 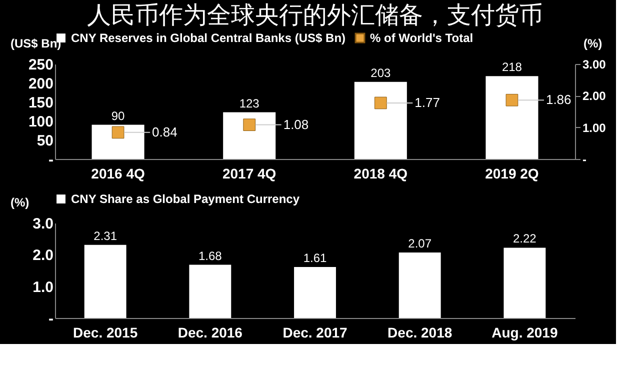 What do you see at coordinates (118, 115) in the screenshot?
I see `data-label: 90` at bounding box center [118, 115].